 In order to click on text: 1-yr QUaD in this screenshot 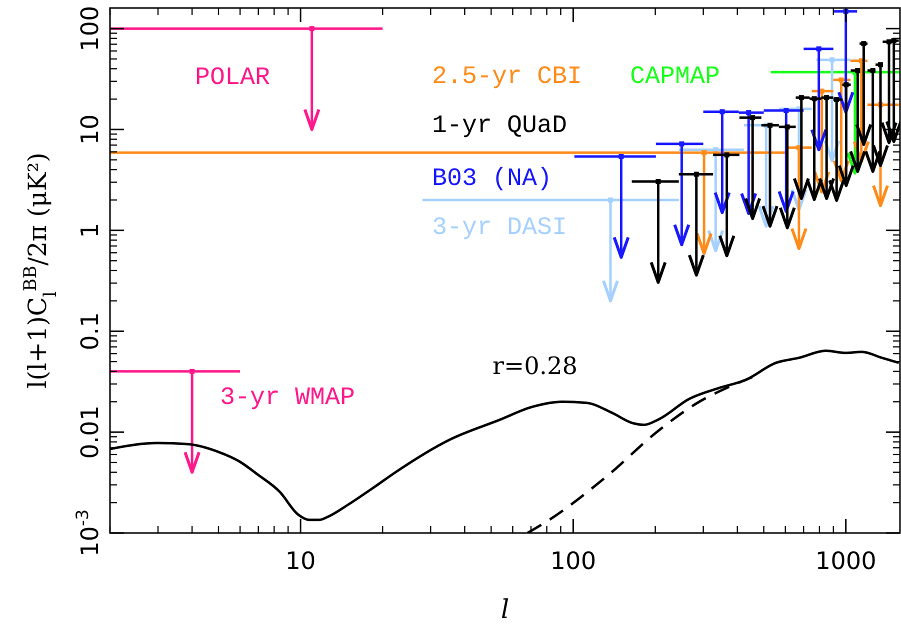, I will do `click(500, 125)`.